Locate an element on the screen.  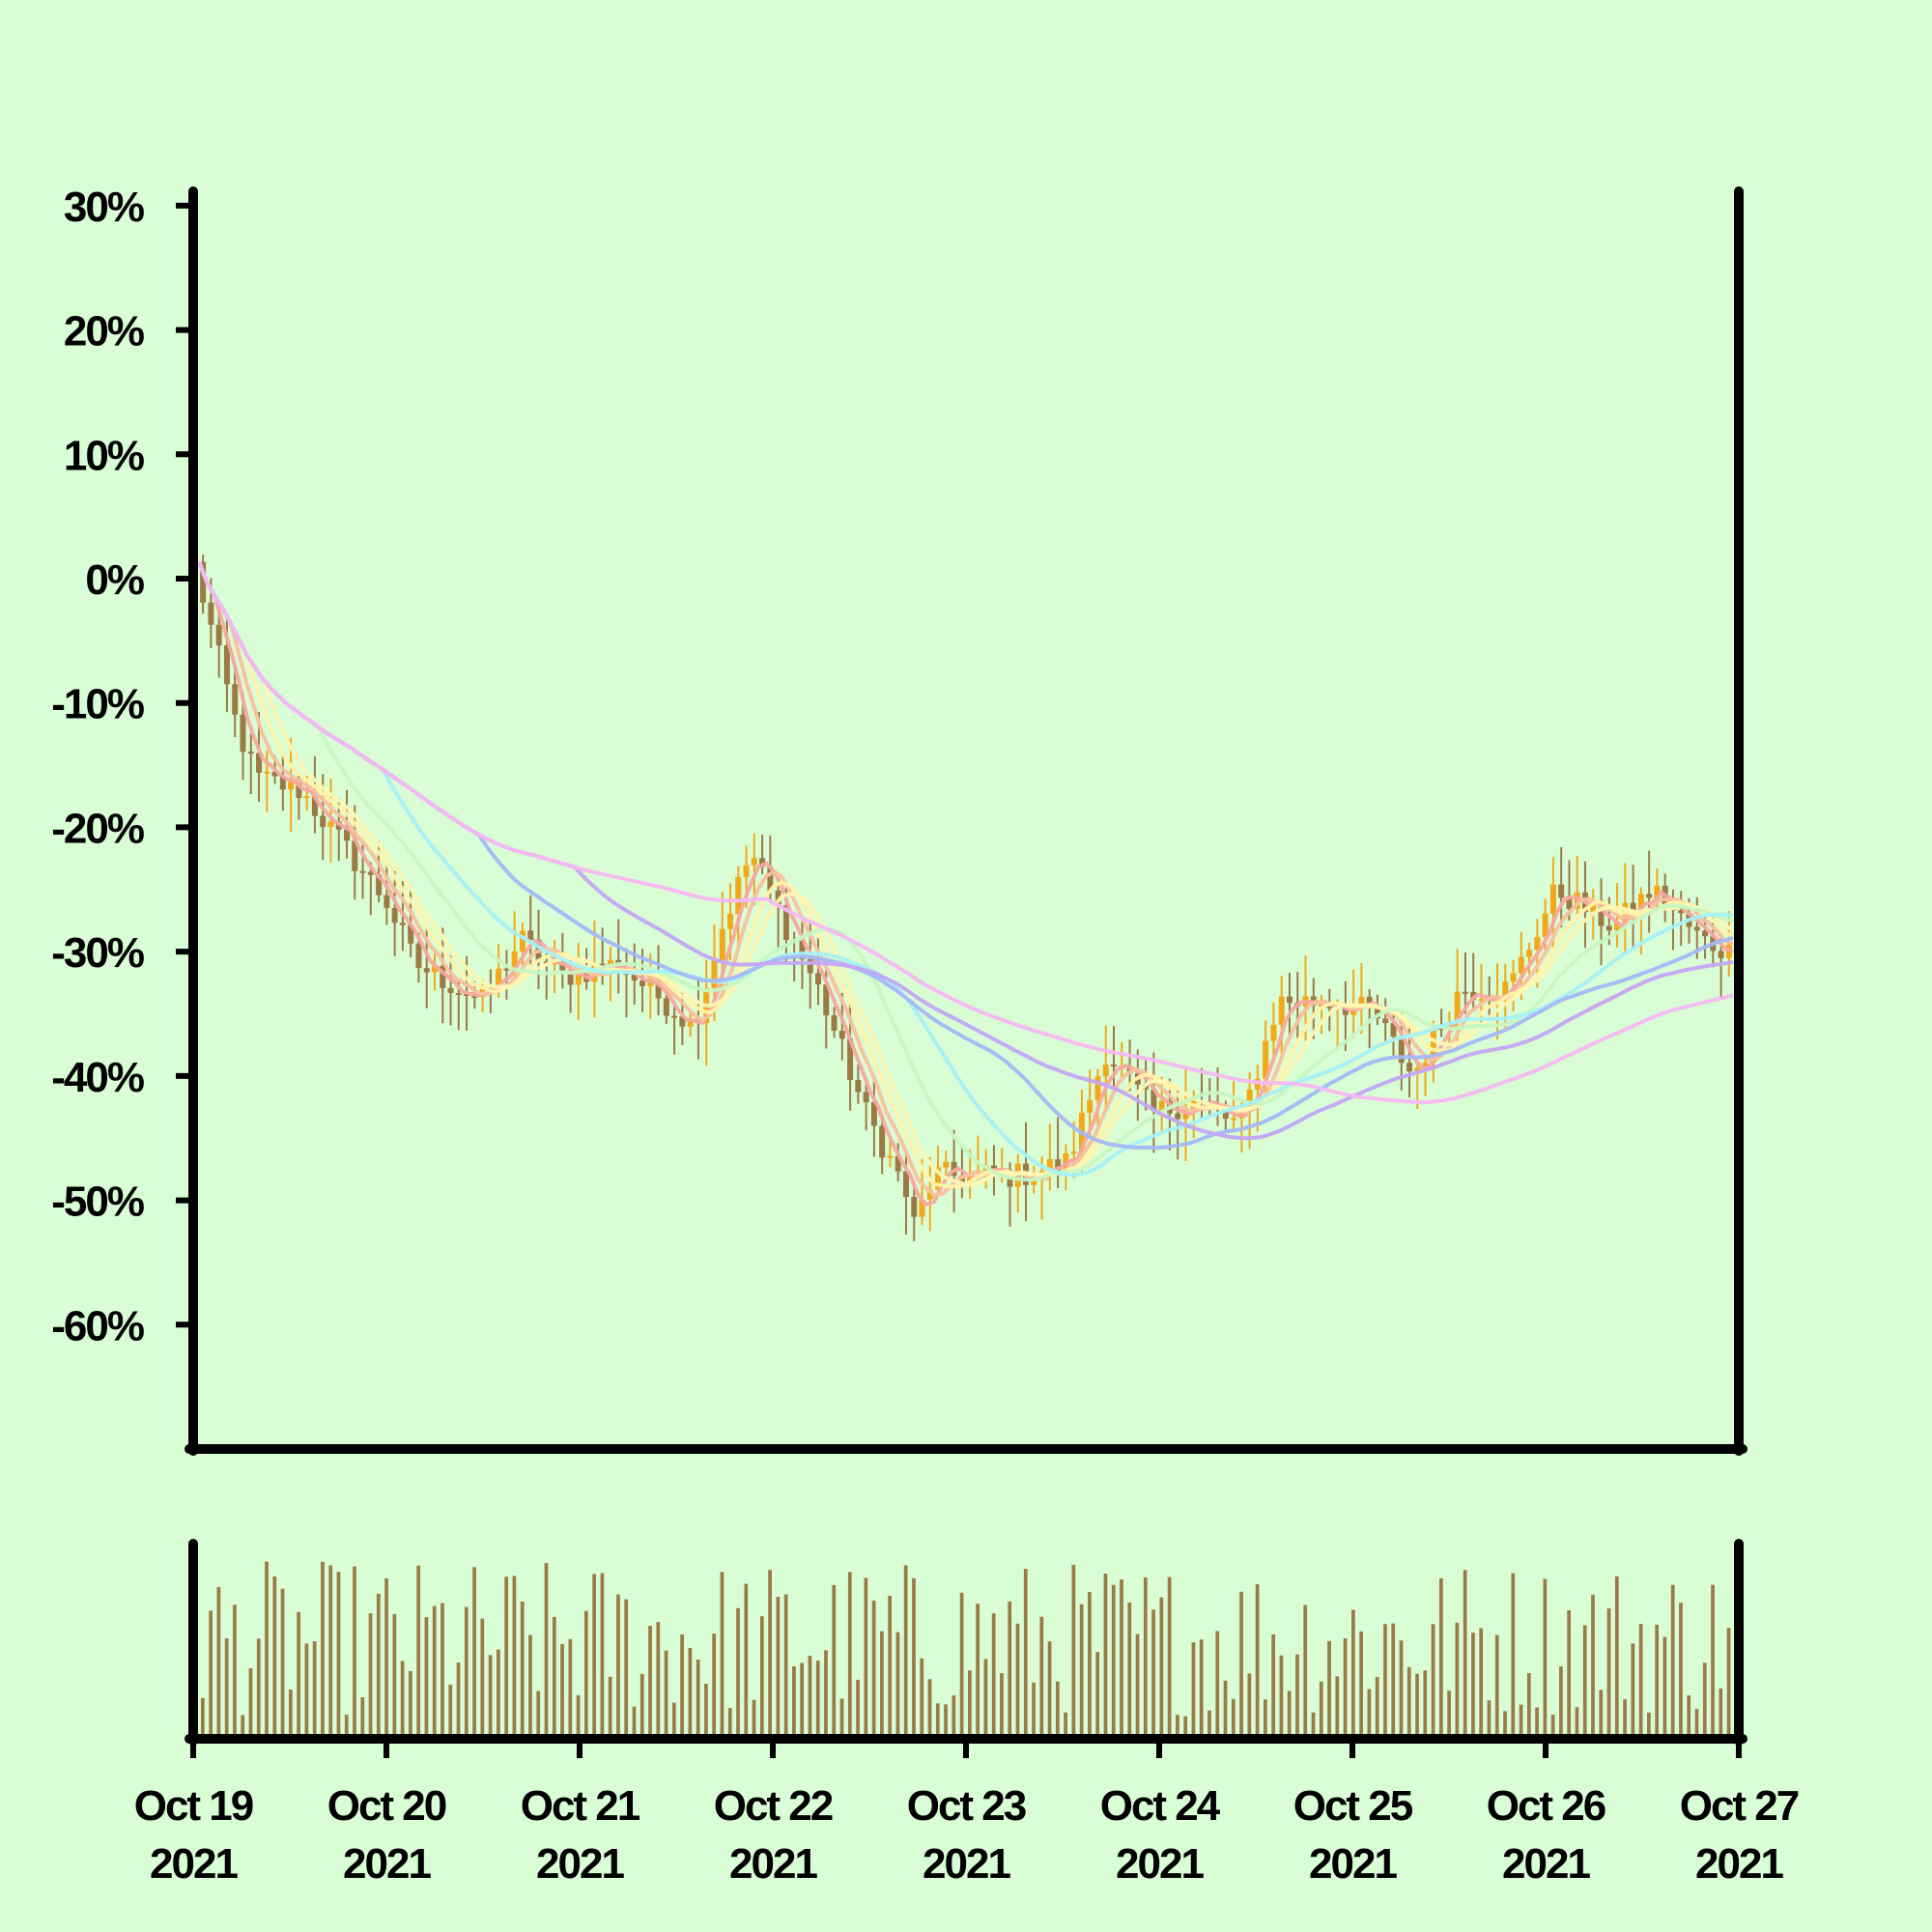
y-tick-label: -20% is located at coordinates (97, 828).